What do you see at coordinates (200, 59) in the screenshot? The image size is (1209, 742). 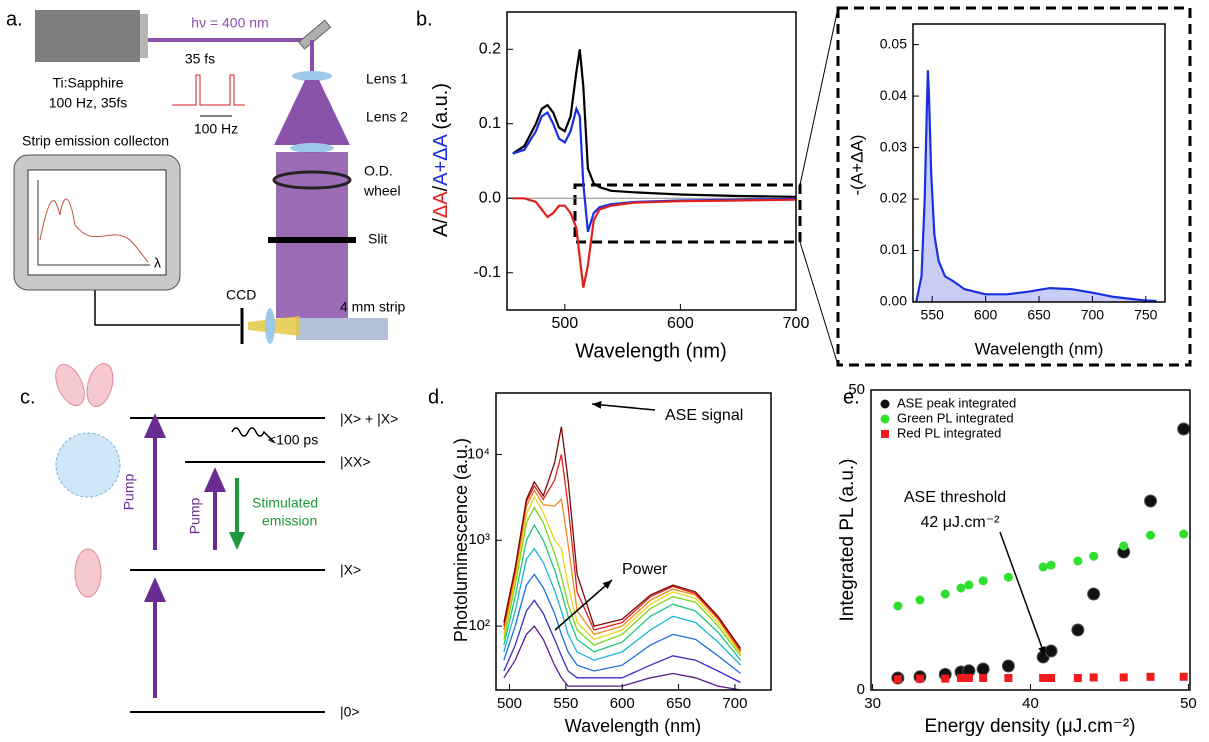 I see `label: 35 fs` at bounding box center [200, 59].